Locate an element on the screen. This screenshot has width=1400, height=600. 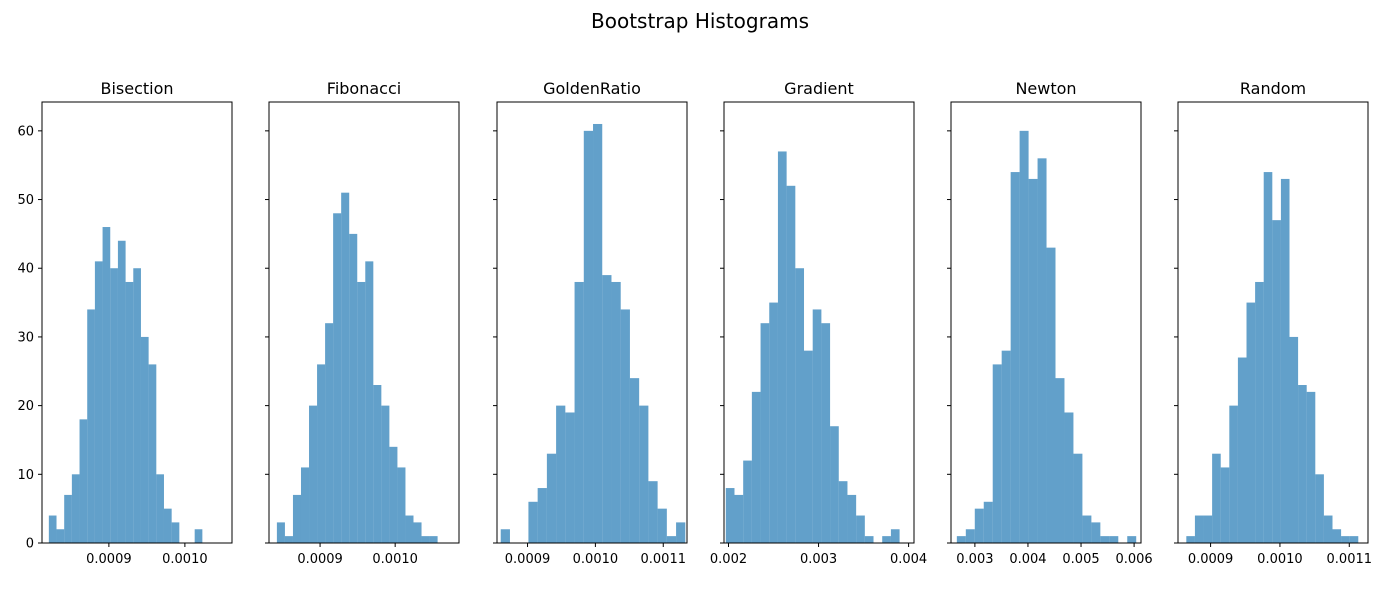
panel-fibonacci: Fibonacci 0.0009 0.0010 is located at coordinates (362, 323).